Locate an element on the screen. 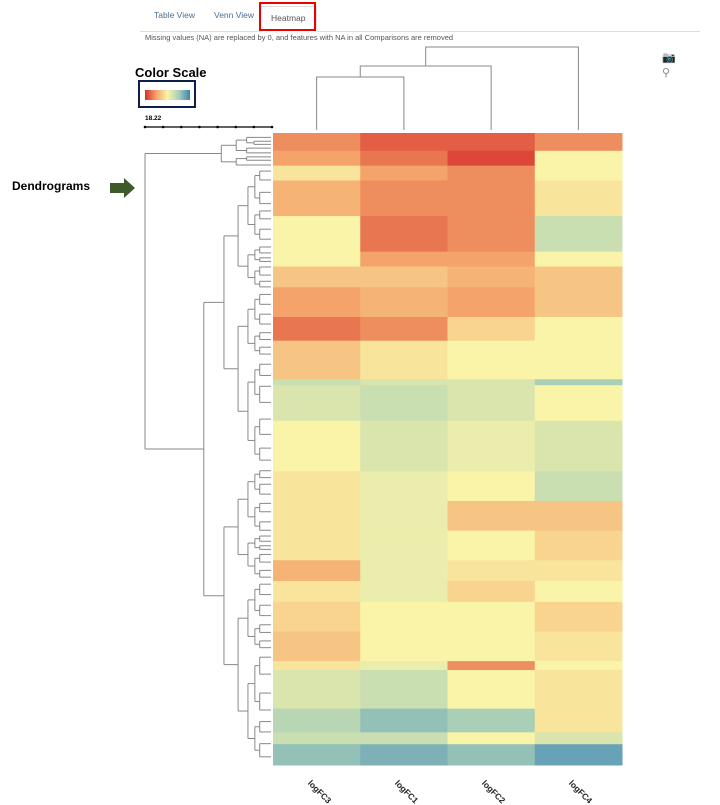 This screenshot has height=805, width=720. color-scale-gradient is located at coordinates (167, 95).